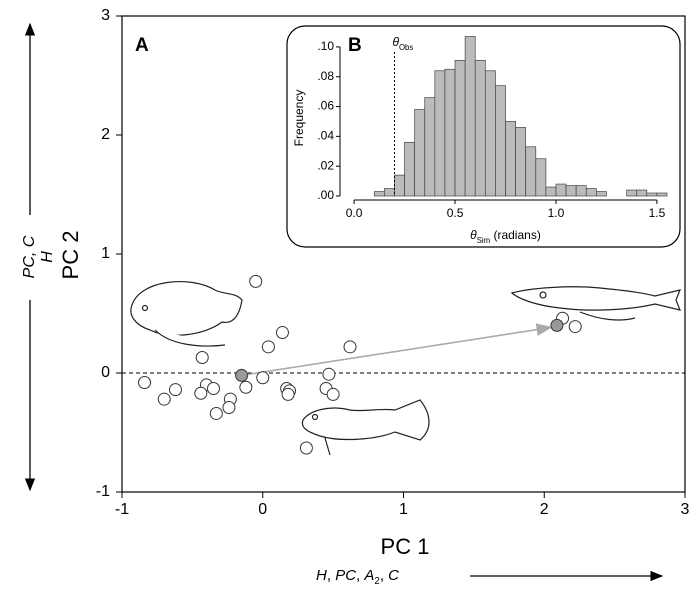 The image size is (693, 590). What do you see at coordinates (345, 575) in the screenshot?
I see `label-part: PC` at bounding box center [345, 575].